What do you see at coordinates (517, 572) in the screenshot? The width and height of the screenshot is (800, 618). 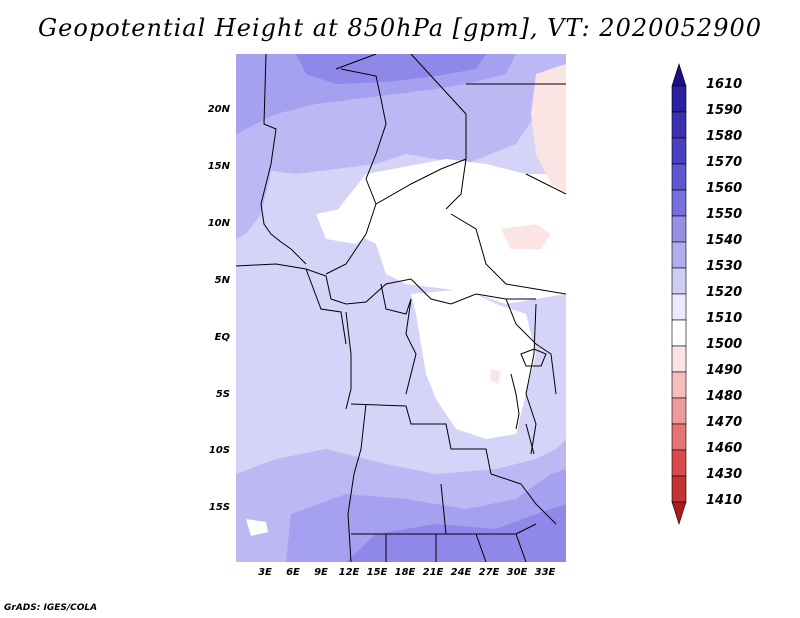 I see `lon-tick-30e: 30E` at bounding box center [517, 572].